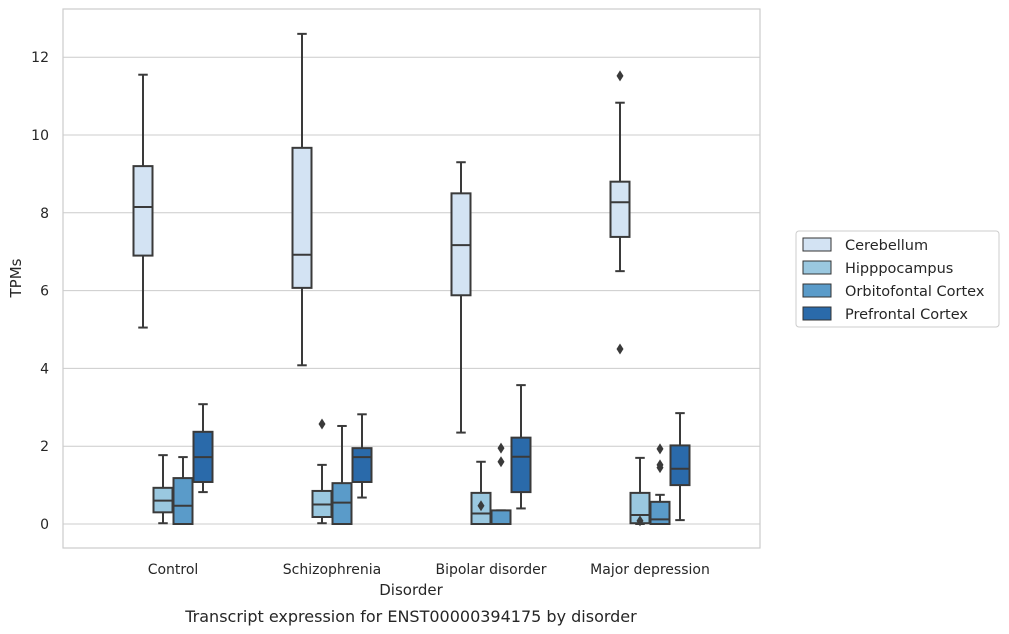 The width and height of the screenshot is (1009, 634). I want to click on y-tick-label: 8, so click(44, 214).